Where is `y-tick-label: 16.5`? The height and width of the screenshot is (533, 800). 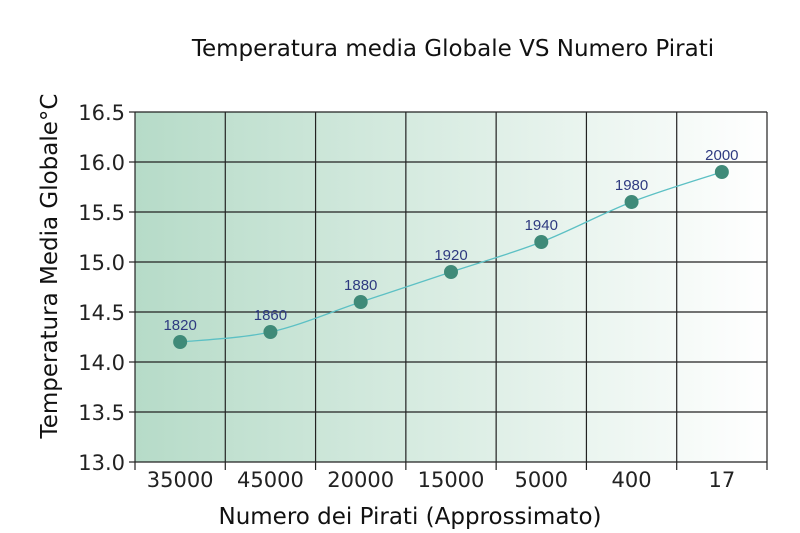 y-tick-label: 16.5 is located at coordinates (101, 113).